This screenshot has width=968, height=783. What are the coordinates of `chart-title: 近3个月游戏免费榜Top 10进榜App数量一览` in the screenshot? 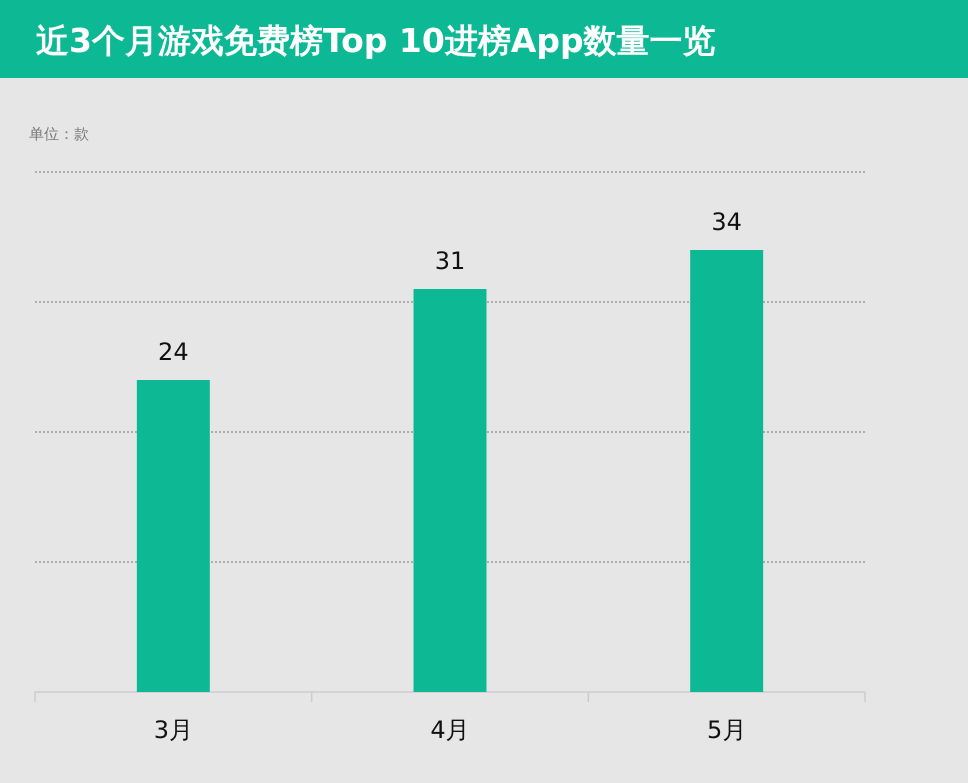 It's located at (376, 40).